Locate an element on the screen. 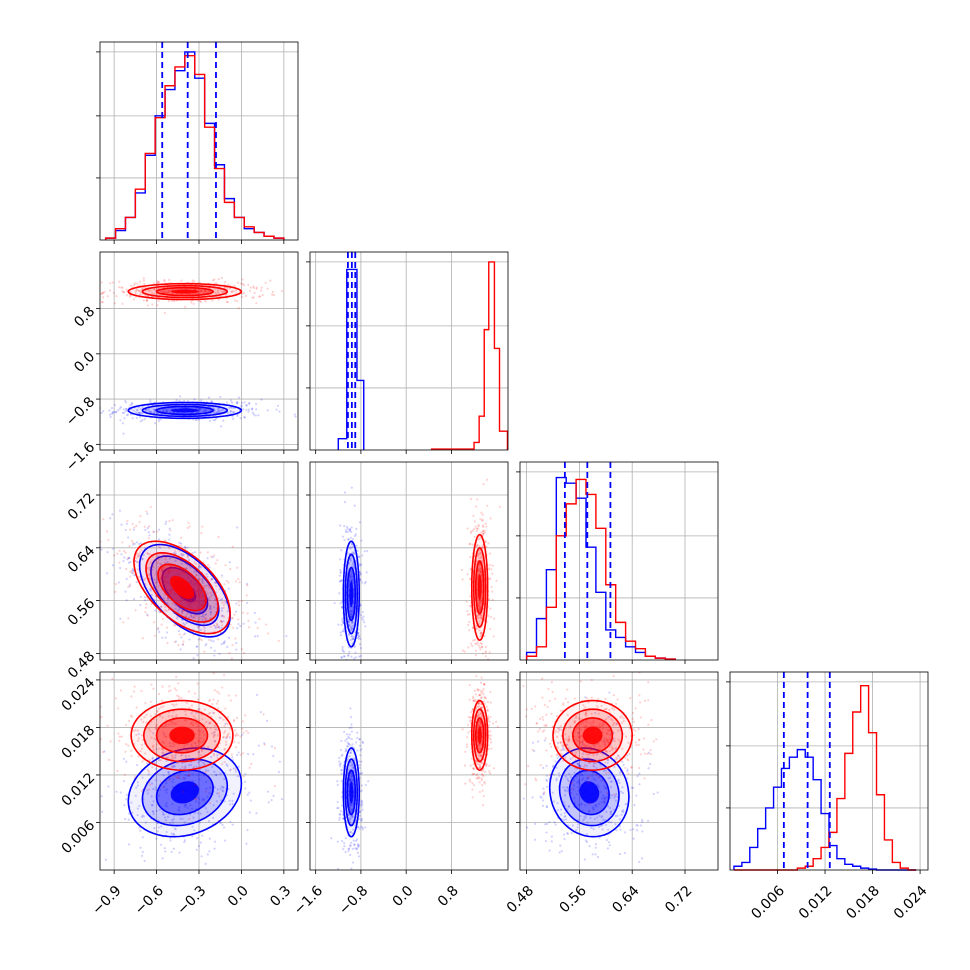  x-tick-label-0: 0.0 is located at coordinates (238, 896).